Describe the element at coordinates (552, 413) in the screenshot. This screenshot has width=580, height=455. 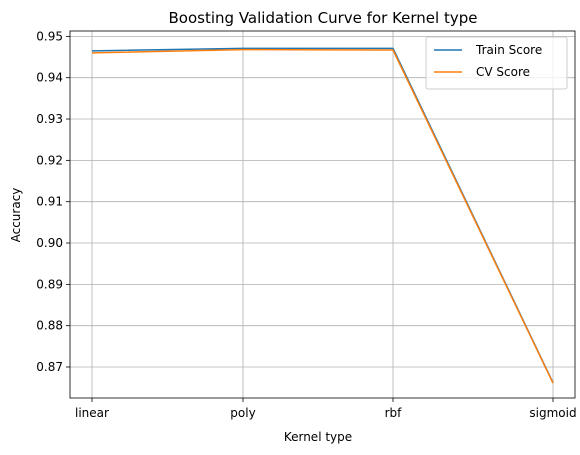
I see `x-tick-label: sigmoid` at that location.